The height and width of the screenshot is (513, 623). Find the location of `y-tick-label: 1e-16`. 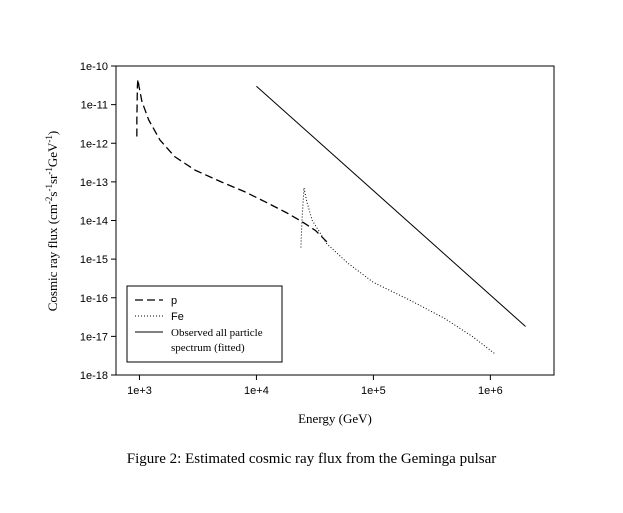

y-tick-label: 1e-16 is located at coordinates (94, 299).